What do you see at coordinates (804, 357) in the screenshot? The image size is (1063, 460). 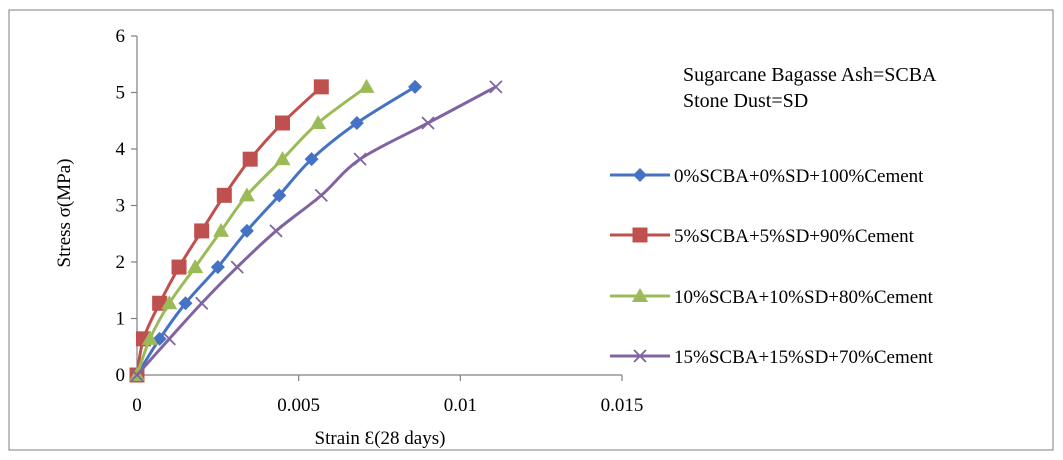 I see `legend-label: 15%SCBA+15%SD+70%Cement` at bounding box center [804, 357].